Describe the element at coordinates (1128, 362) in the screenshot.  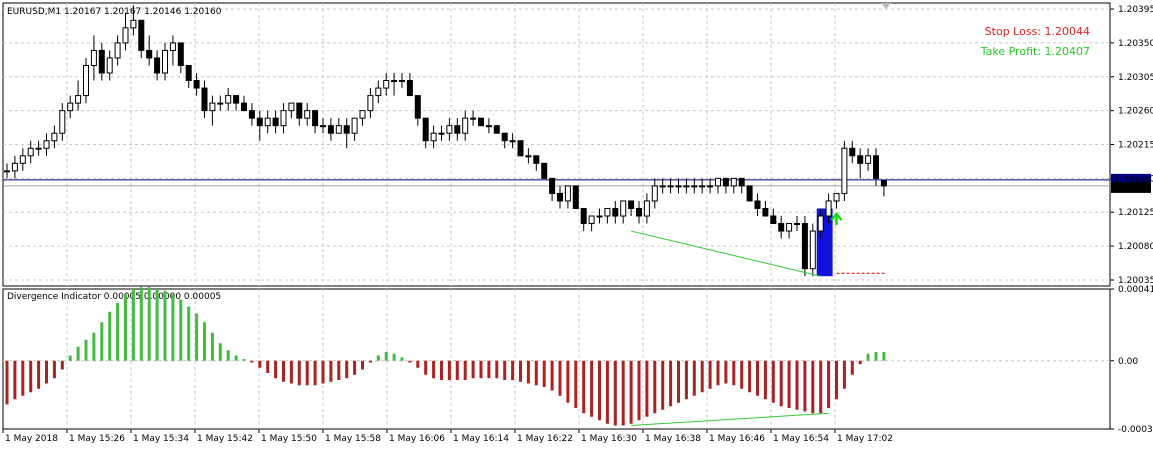
I see `indicator-y-tick-label: 0.00` at that location.